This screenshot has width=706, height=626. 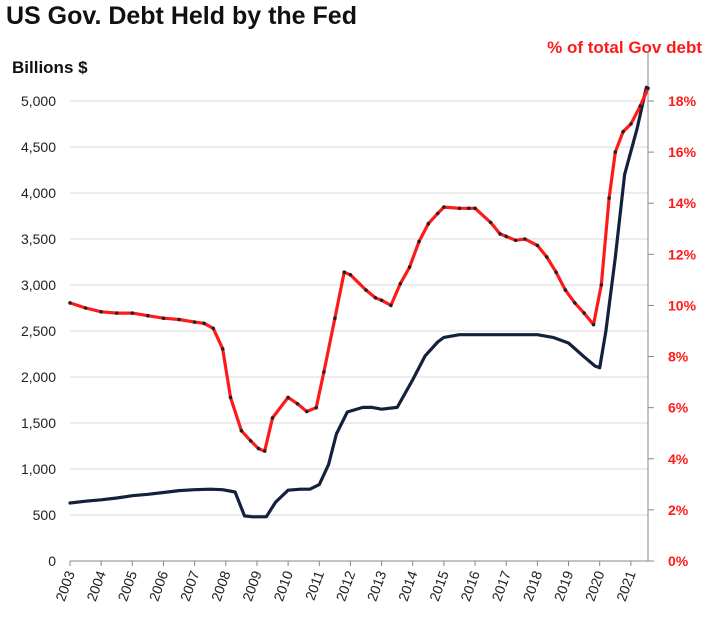 What do you see at coordinates (38, 469) in the screenshot?
I see `y-tick-label: 1,000` at bounding box center [38, 469].